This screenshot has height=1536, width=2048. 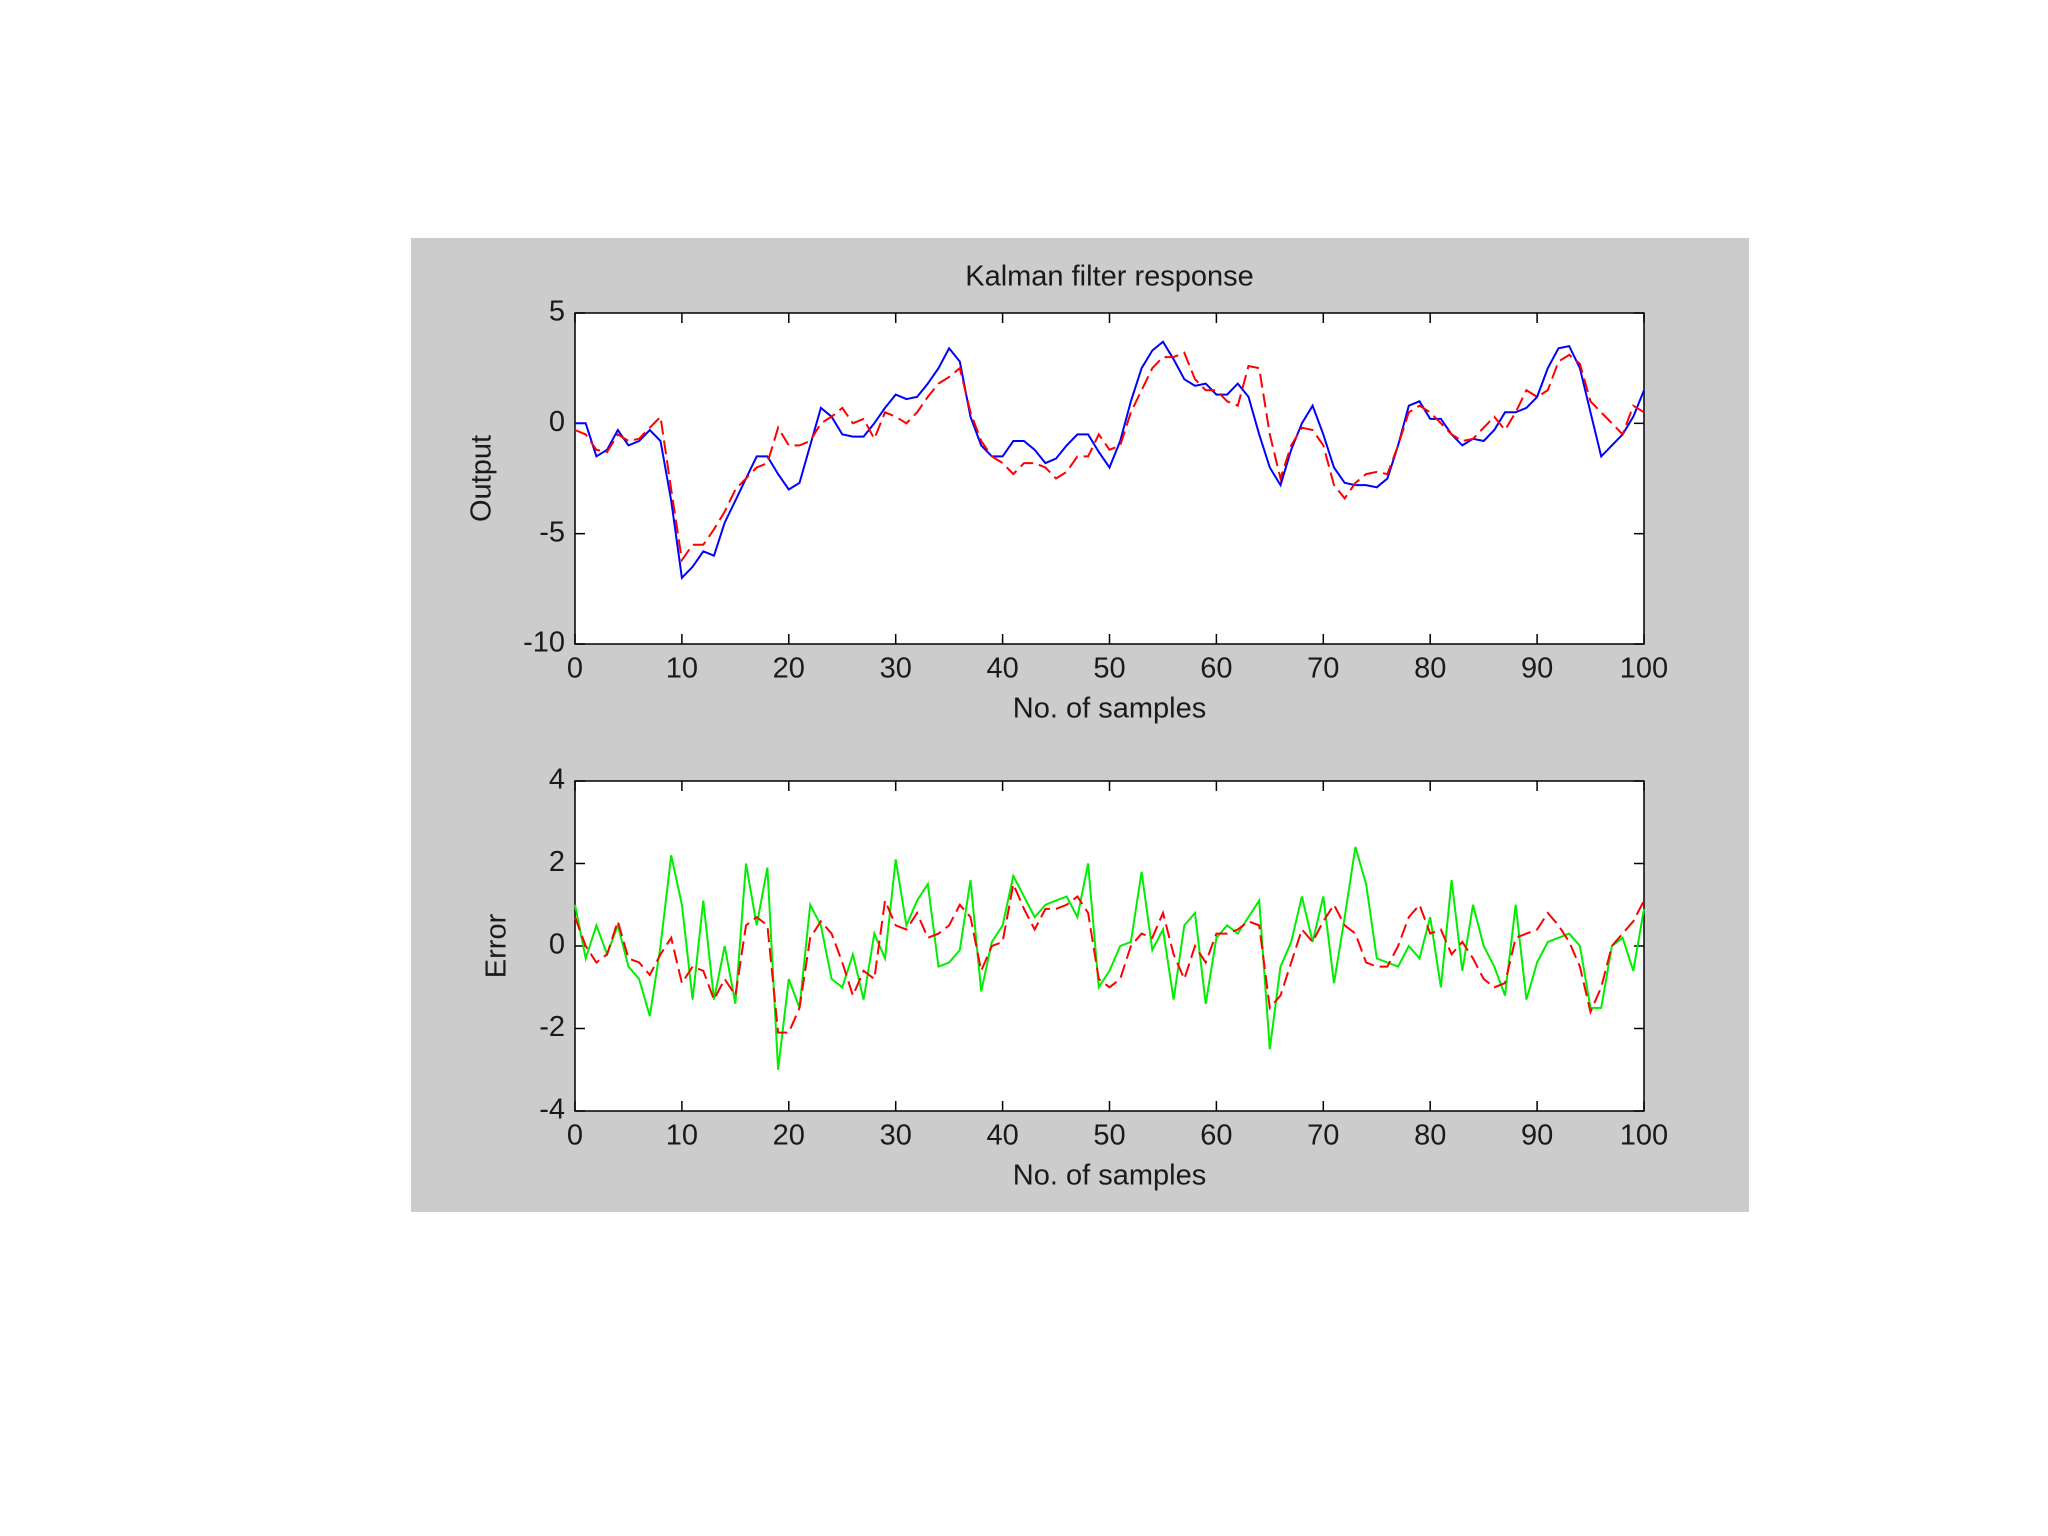 I want to click on y-tick-label: 5, so click(x=557, y=312).